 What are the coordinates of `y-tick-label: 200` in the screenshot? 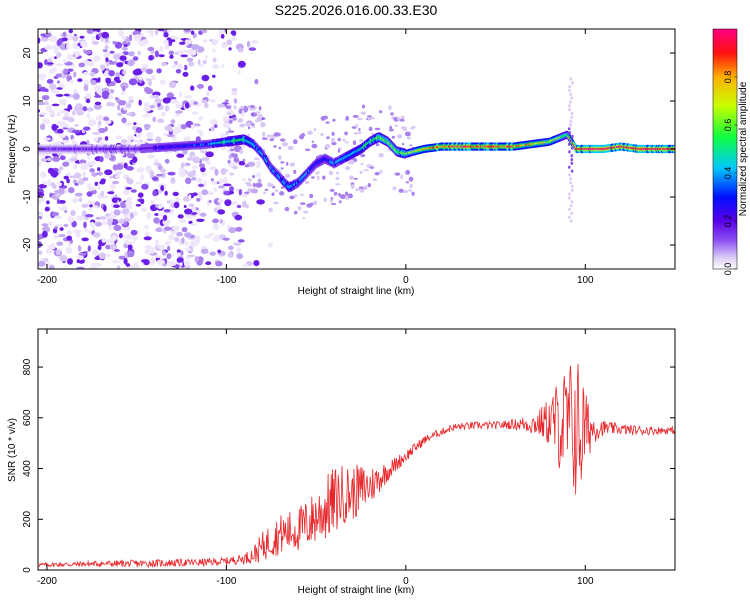 It's located at (27, 518).